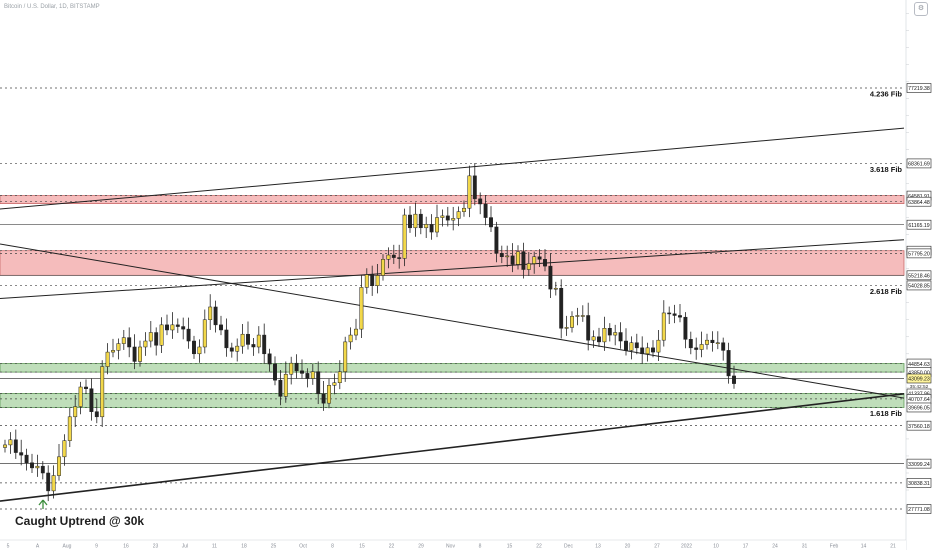 Image resolution: width=932 pixels, height=555 pixels. I want to click on chart-settings-icon: ⚙, so click(921, 9).